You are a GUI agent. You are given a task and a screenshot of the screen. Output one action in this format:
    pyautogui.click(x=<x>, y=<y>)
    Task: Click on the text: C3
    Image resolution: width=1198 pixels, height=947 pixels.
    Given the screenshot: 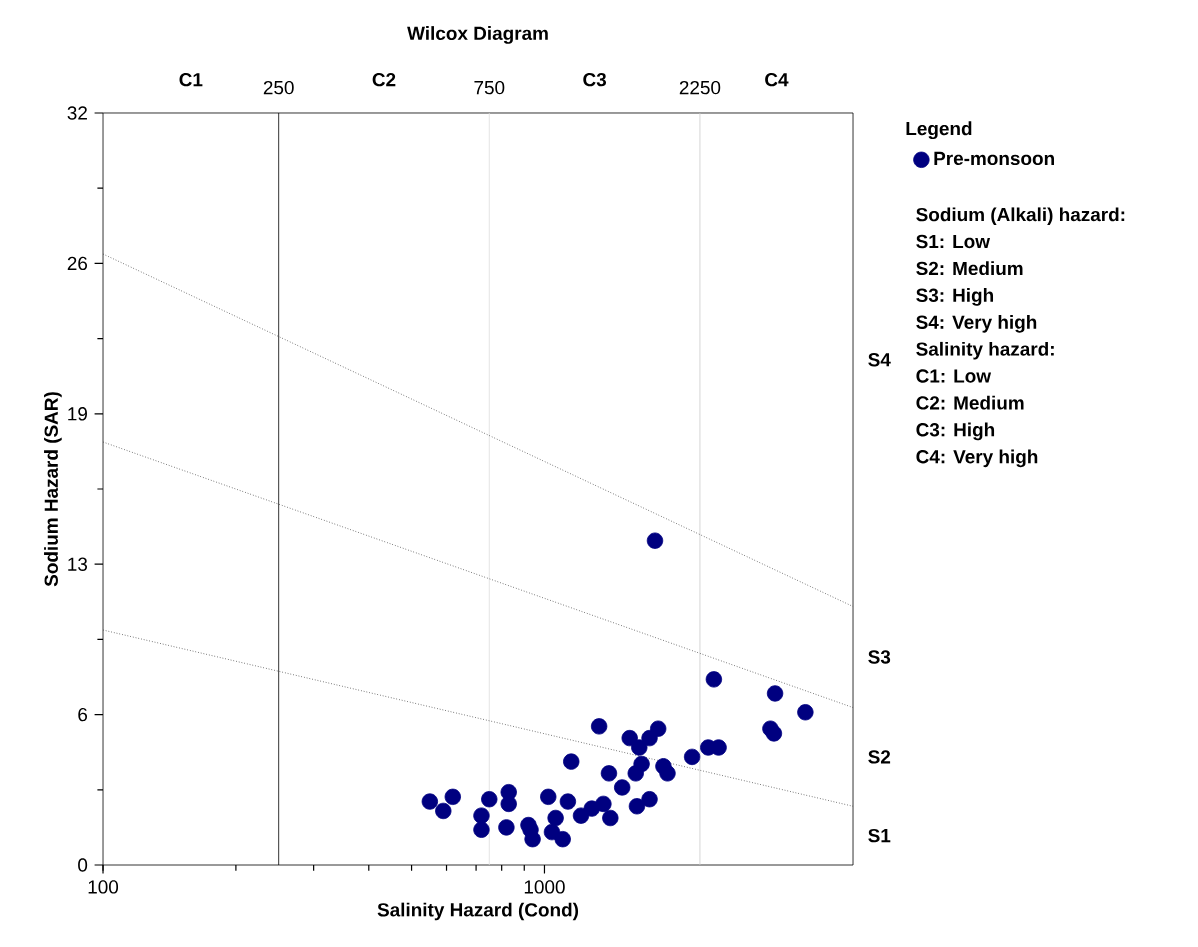 What is the action you would take?
    pyautogui.click(x=595, y=79)
    